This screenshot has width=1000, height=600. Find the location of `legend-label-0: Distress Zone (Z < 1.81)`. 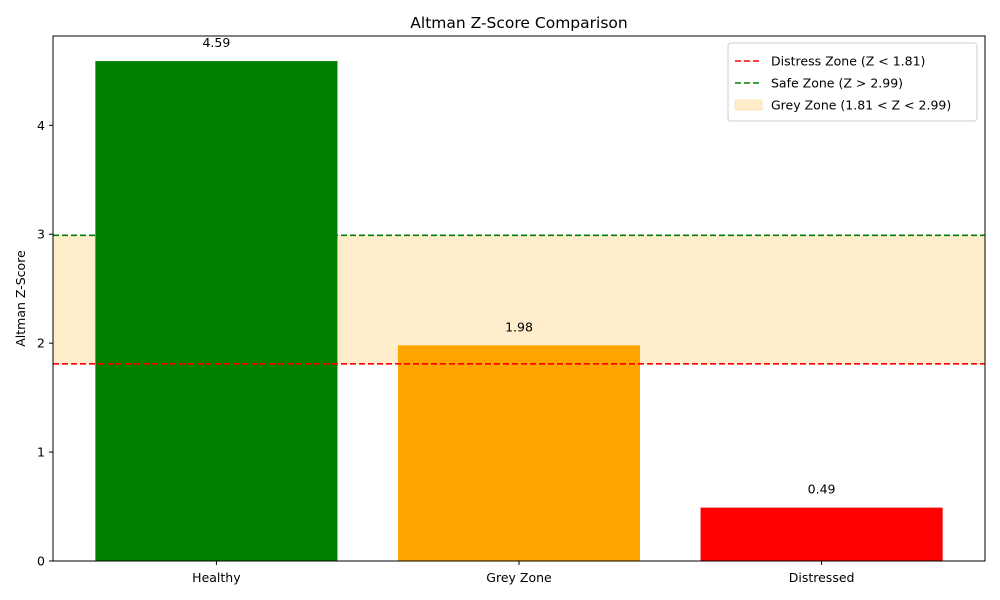

legend-label-0: Distress Zone (Z < 1.81) is located at coordinates (848, 61).